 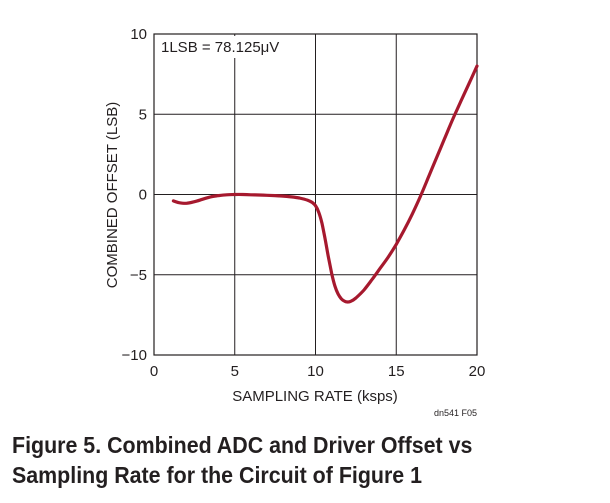 What do you see at coordinates (138, 34) in the screenshot?
I see `y-tick-label: 10` at bounding box center [138, 34].